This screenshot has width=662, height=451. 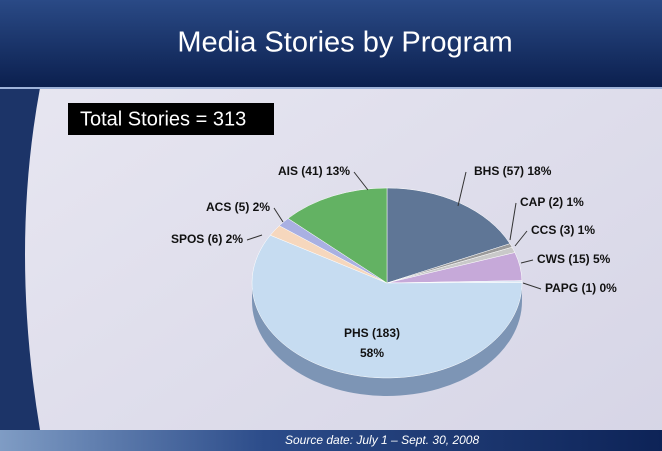 What do you see at coordinates (344, 43) in the screenshot?
I see `chart-title: Media Stories by Program` at bounding box center [344, 43].